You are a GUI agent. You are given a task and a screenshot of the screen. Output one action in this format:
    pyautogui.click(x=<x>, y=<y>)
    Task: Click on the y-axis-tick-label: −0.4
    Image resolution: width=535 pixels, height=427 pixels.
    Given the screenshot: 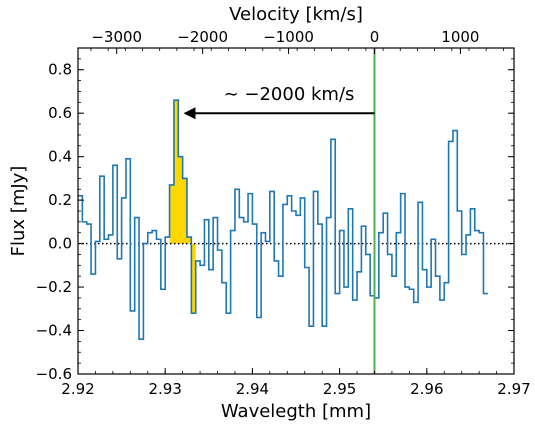 What is the action you would take?
    pyautogui.click(x=54, y=331)
    